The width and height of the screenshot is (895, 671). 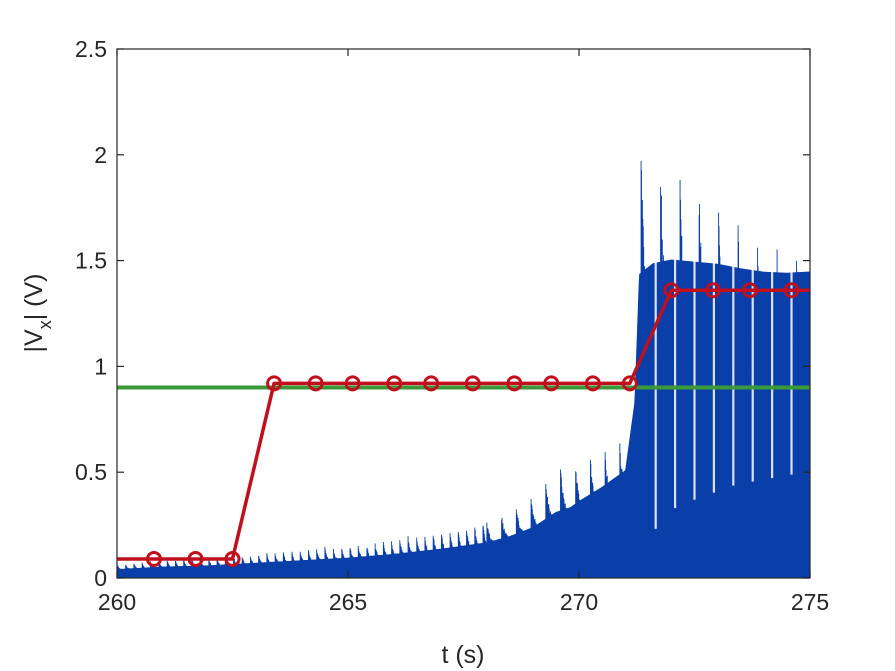 What do you see at coordinates (91, 472) in the screenshot?
I see `y-tick-label: 0.5` at bounding box center [91, 472].